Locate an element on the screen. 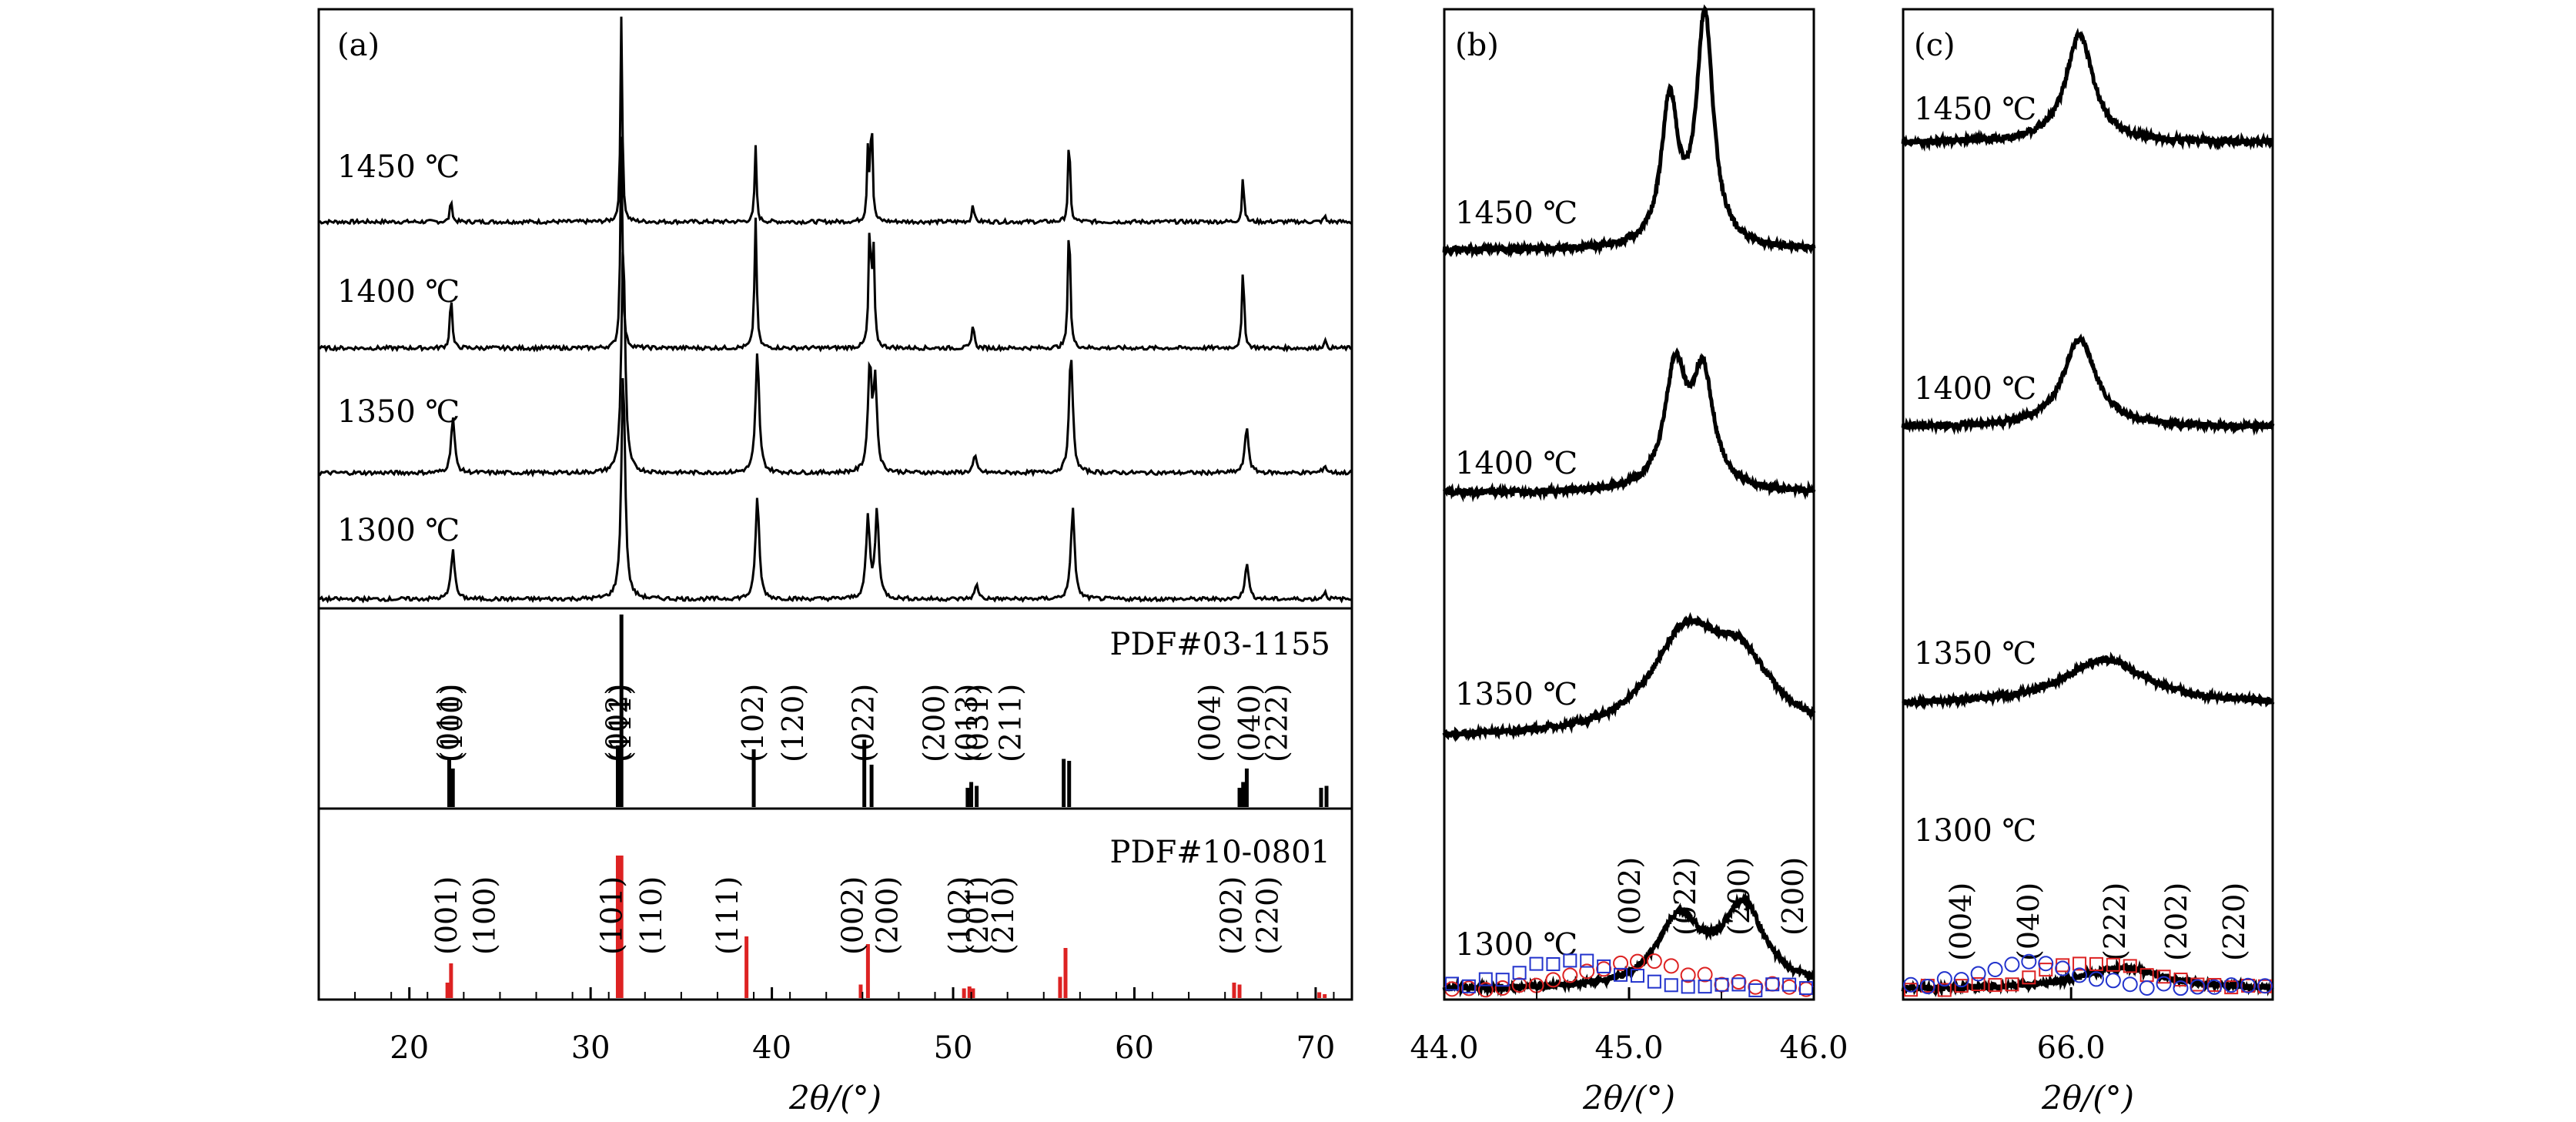  hkl-label: (011) is located at coordinates (449, 723).